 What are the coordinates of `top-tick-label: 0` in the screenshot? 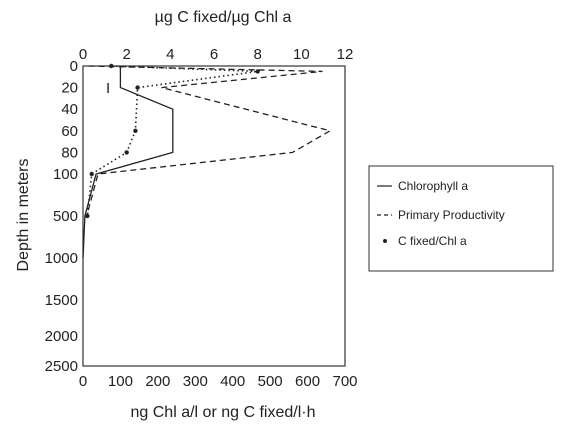 It's located at (83, 54).